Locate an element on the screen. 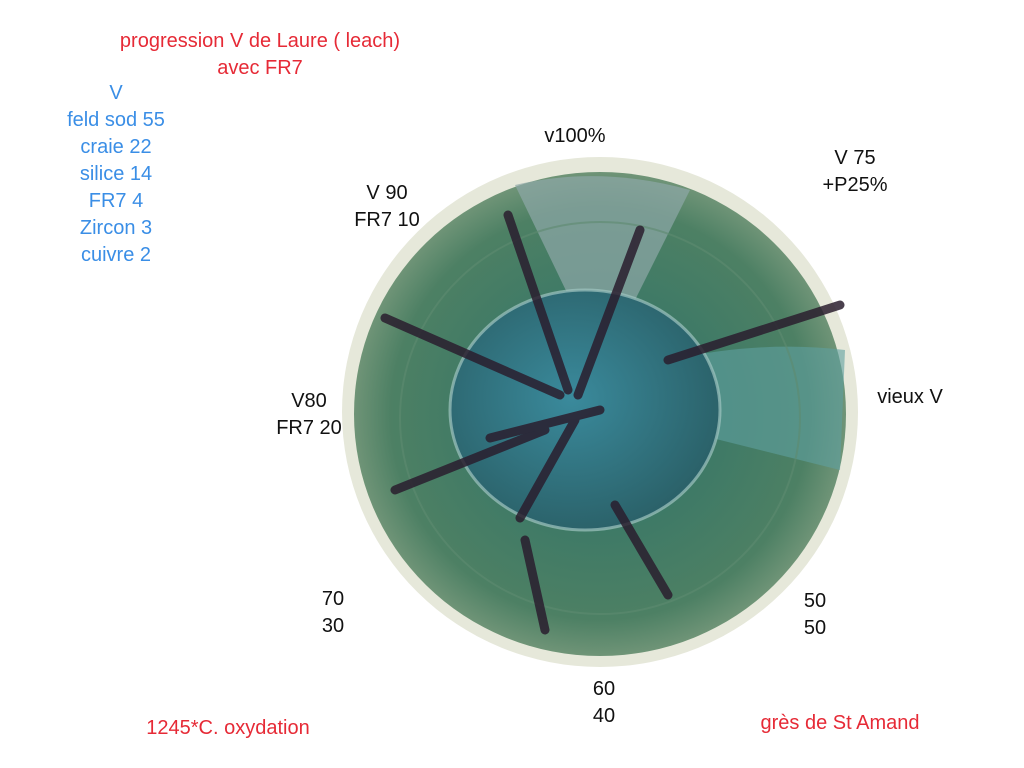 This screenshot has width=1024, height=768. glaze-label: 60 is located at coordinates (604, 689).